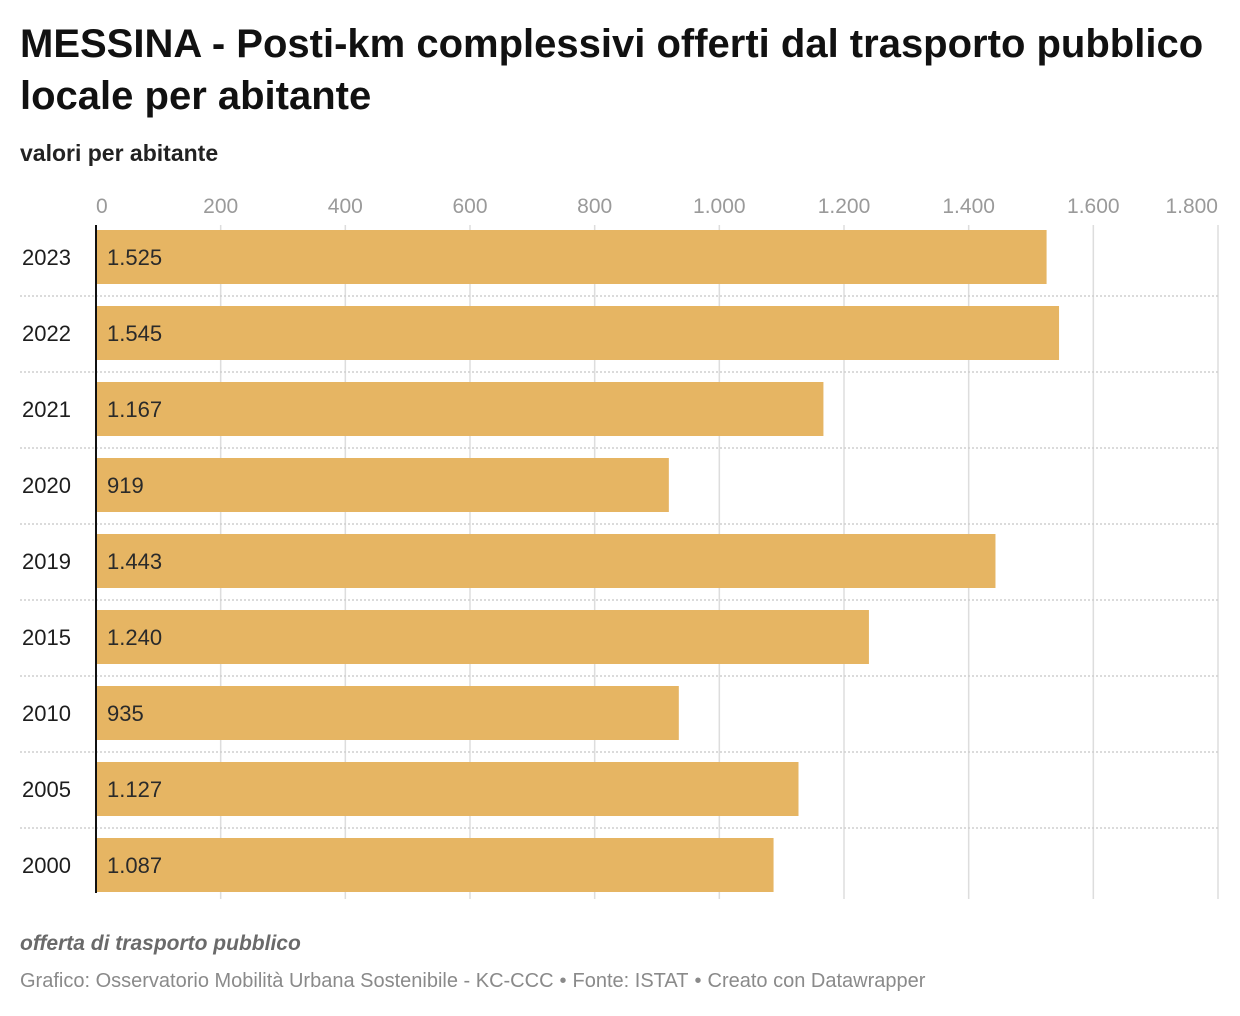 Image resolution: width=1240 pixels, height=1016 pixels. I want to click on bar-value-label: 1.545, so click(134, 333).